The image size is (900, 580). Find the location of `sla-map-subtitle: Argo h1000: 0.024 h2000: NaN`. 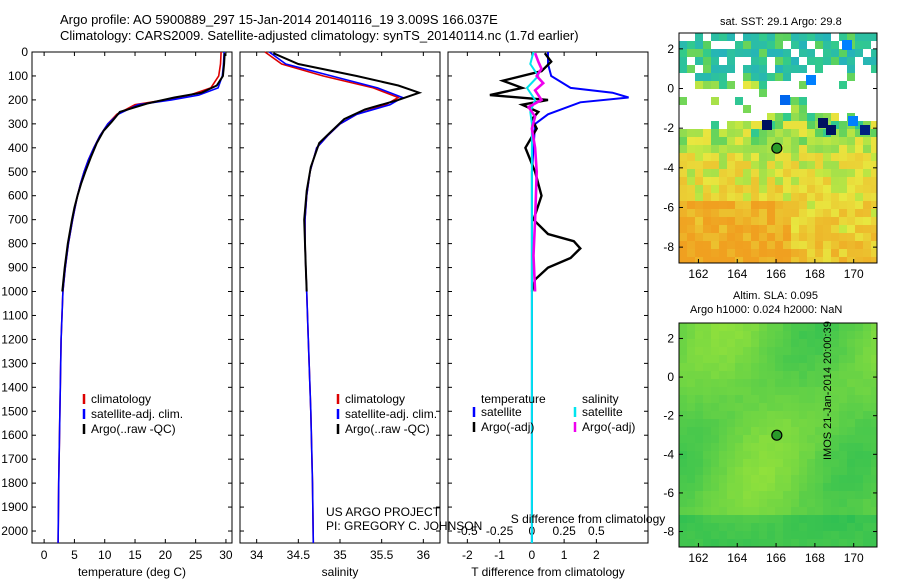

sla-map-subtitle: Argo h1000: 0.024 h2000: NaN is located at coordinates (766, 310).